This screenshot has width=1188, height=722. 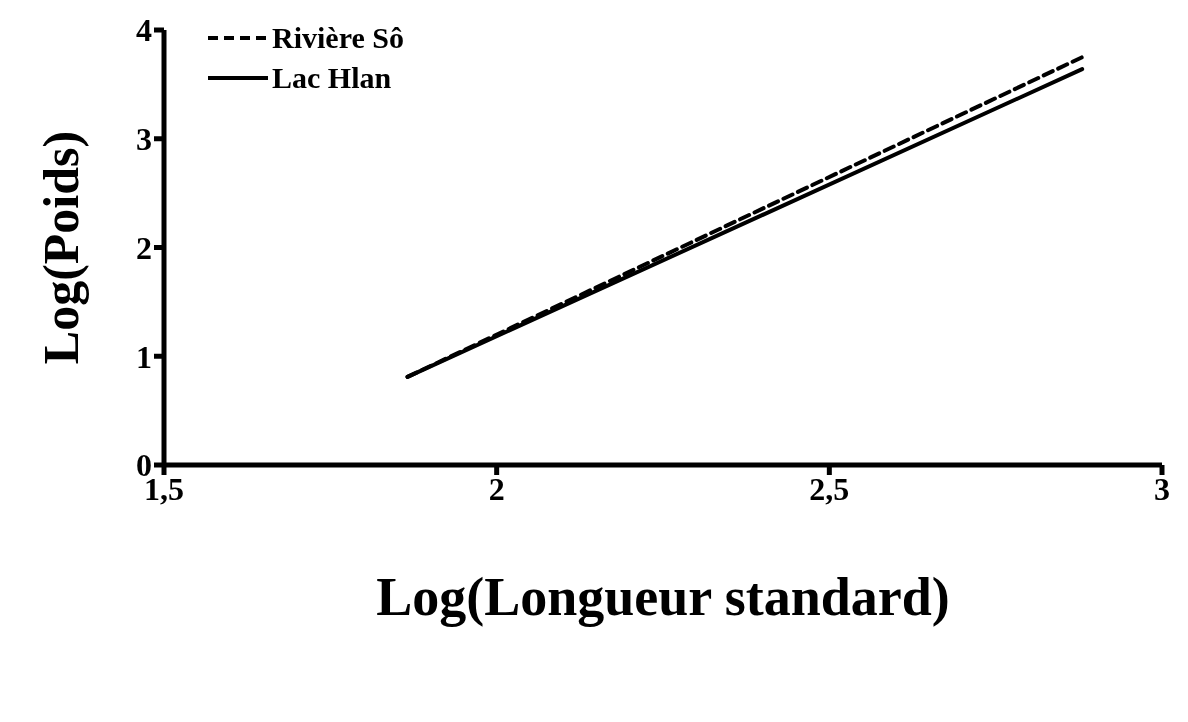 What do you see at coordinates (144, 139) in the screenshot?
I see `y-tick-label: 3` at bounding box center [144, 139].